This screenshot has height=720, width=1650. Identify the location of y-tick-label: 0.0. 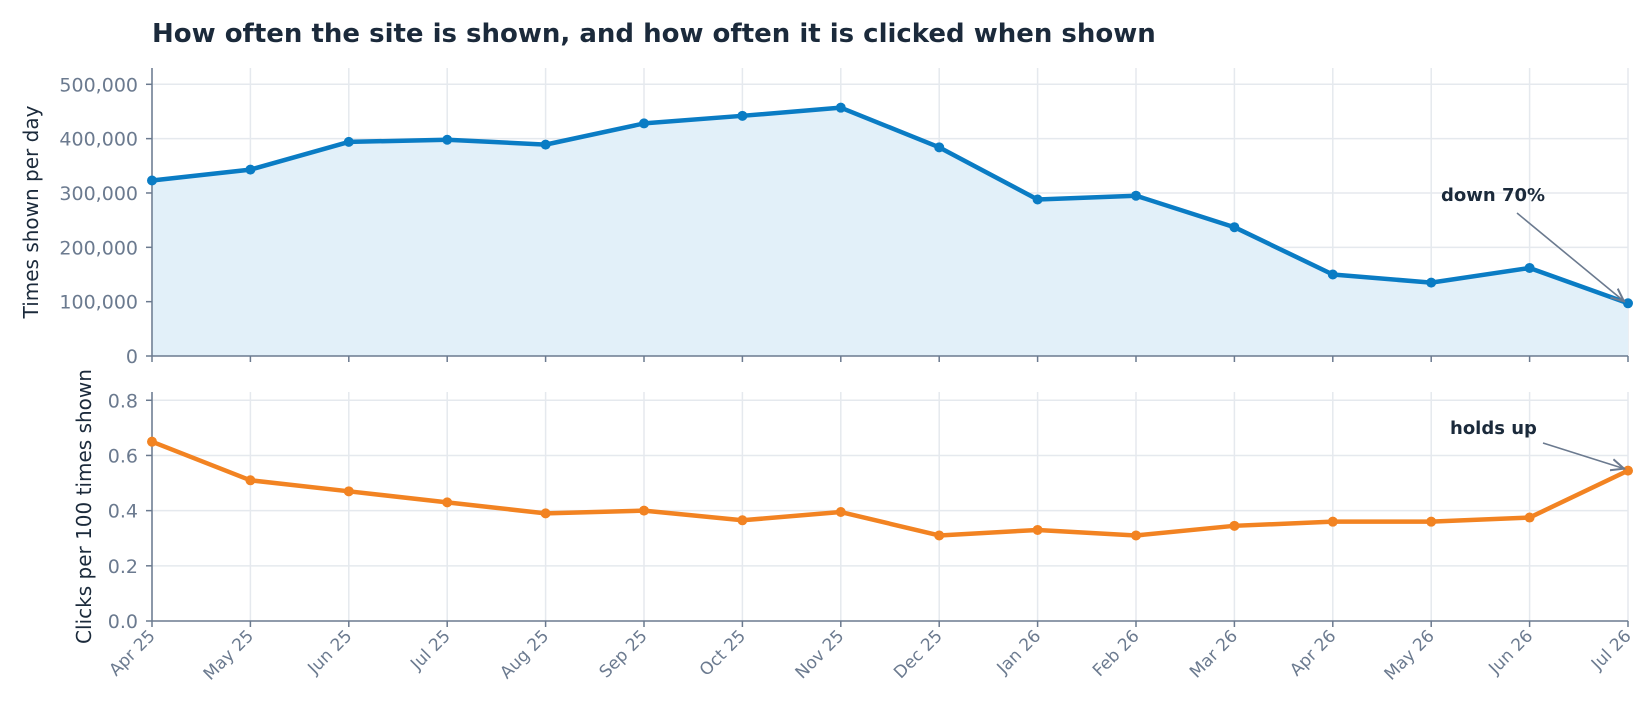
(123, 622).